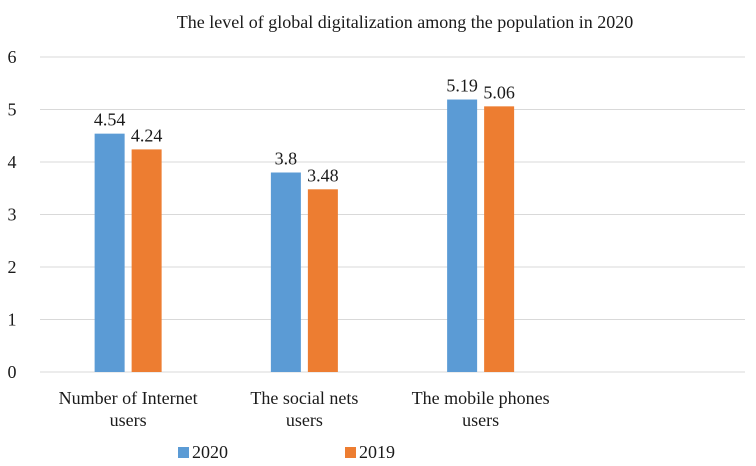  Describe the element at coordinates (286, 452) in the screenshot. I see `legend: 2020 2019` at that location.